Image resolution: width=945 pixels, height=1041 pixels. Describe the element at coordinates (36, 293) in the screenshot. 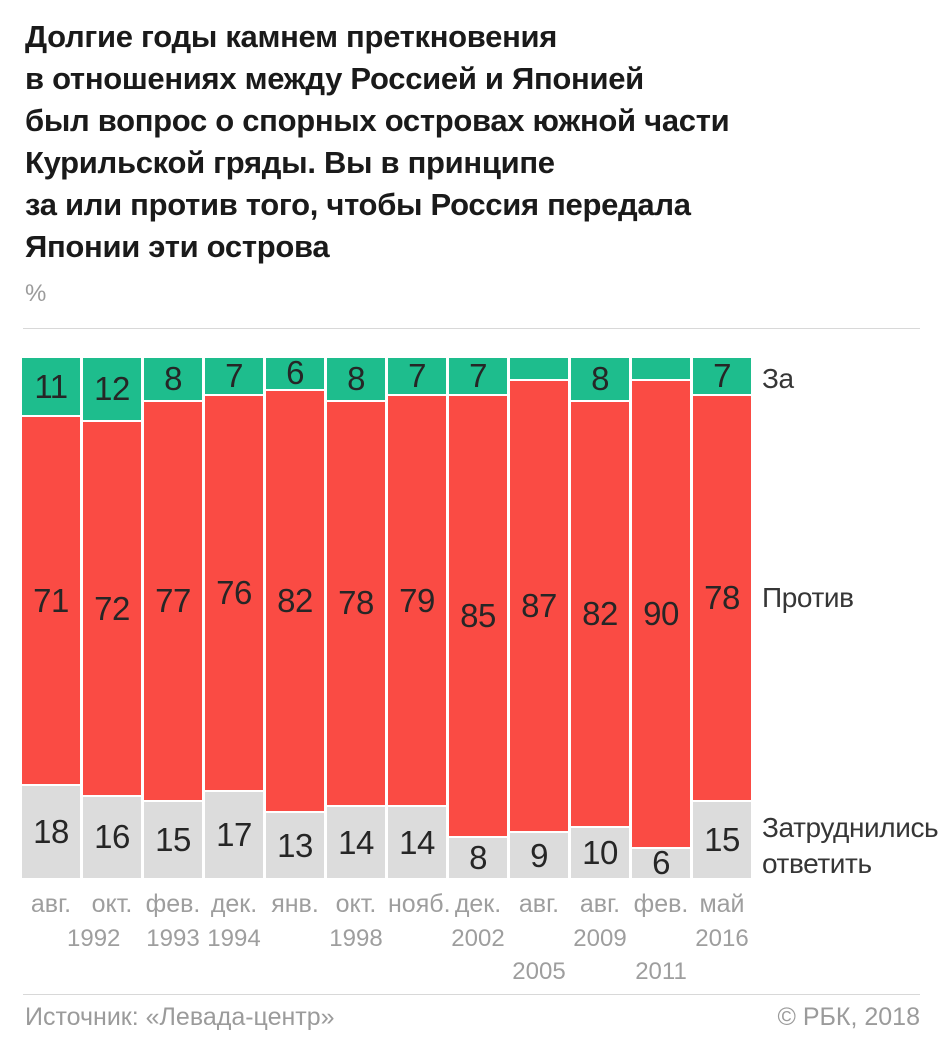

I see `unit-label: %` at that location.